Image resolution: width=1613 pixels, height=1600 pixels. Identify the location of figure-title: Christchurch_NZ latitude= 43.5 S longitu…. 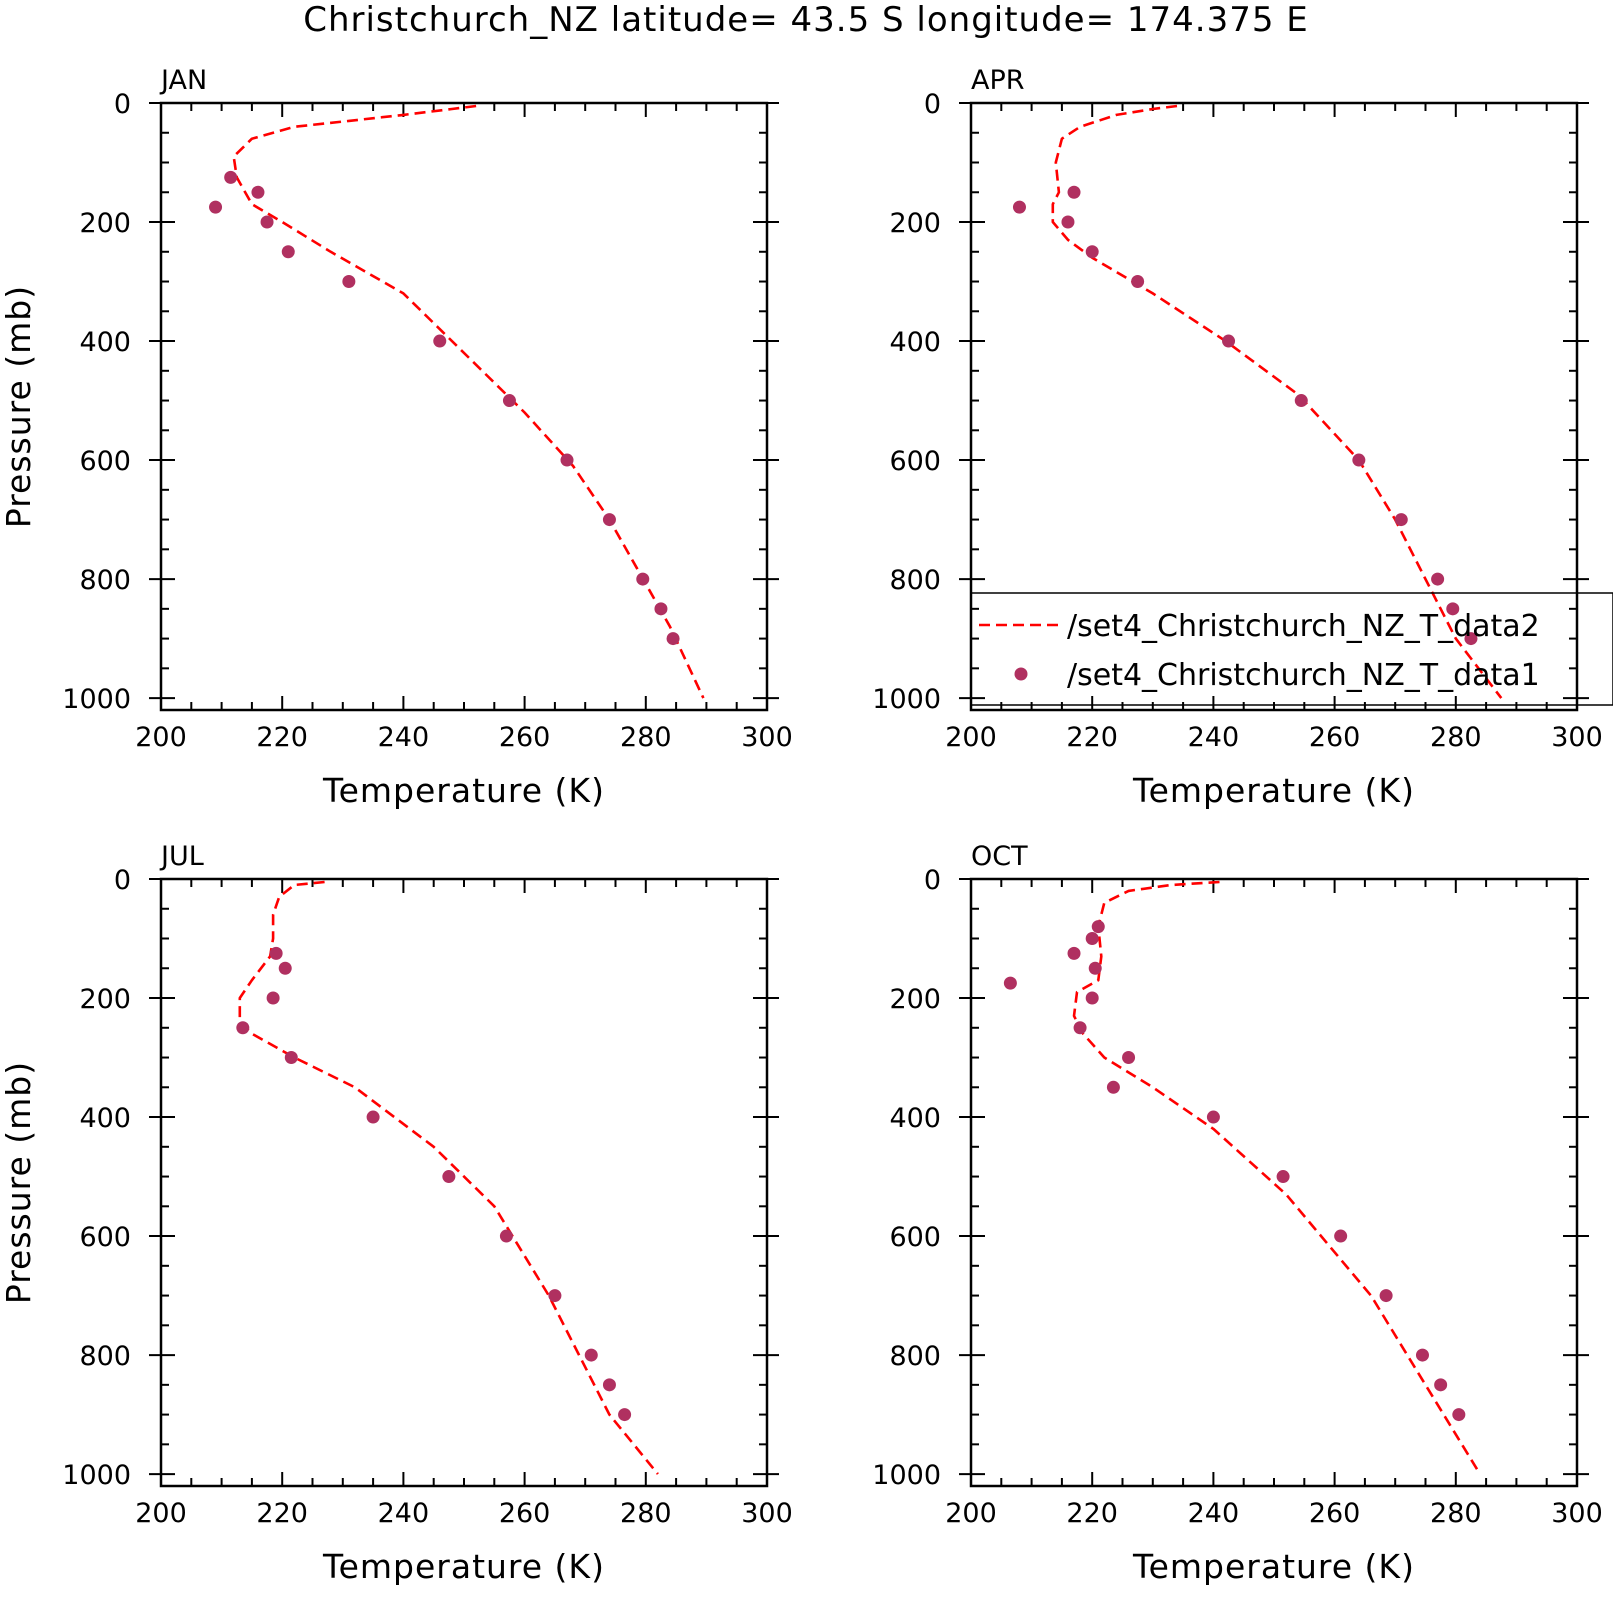
(806, 20).